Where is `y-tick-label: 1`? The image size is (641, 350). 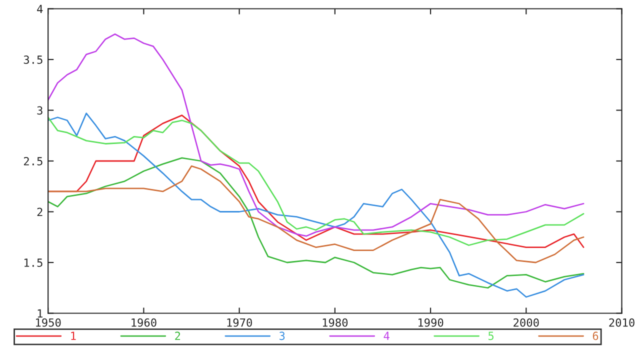
y-tick-label: 1 is located at coordinates (40, 313).